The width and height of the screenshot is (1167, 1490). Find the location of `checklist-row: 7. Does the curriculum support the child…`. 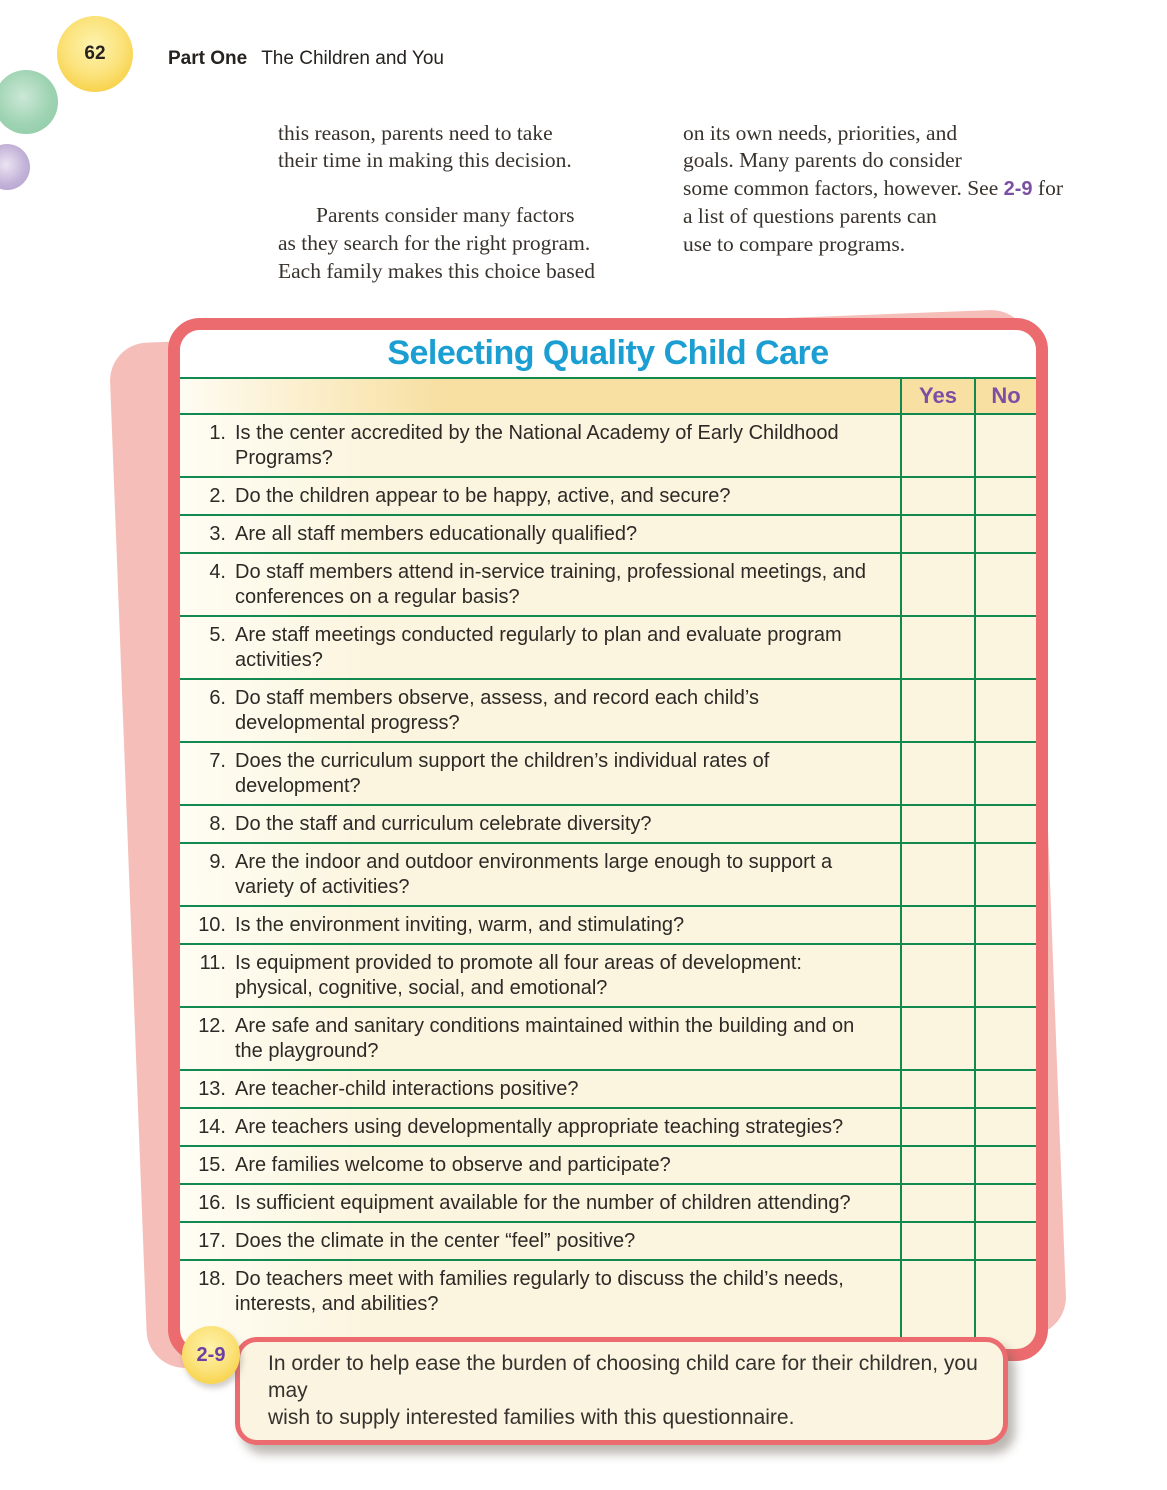

checklist-row: 7. Does the curriculum support the child… is located at coordinates (608, 774).